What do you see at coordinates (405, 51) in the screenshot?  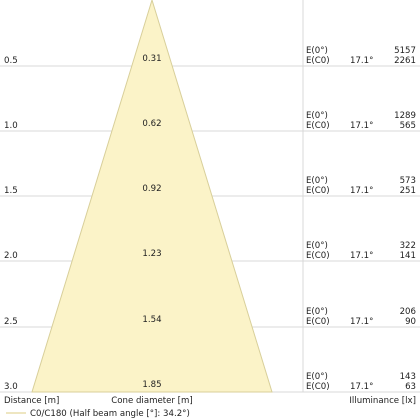 I see `e0-illuminance-value: 5157` at bounding box center [405, 51].